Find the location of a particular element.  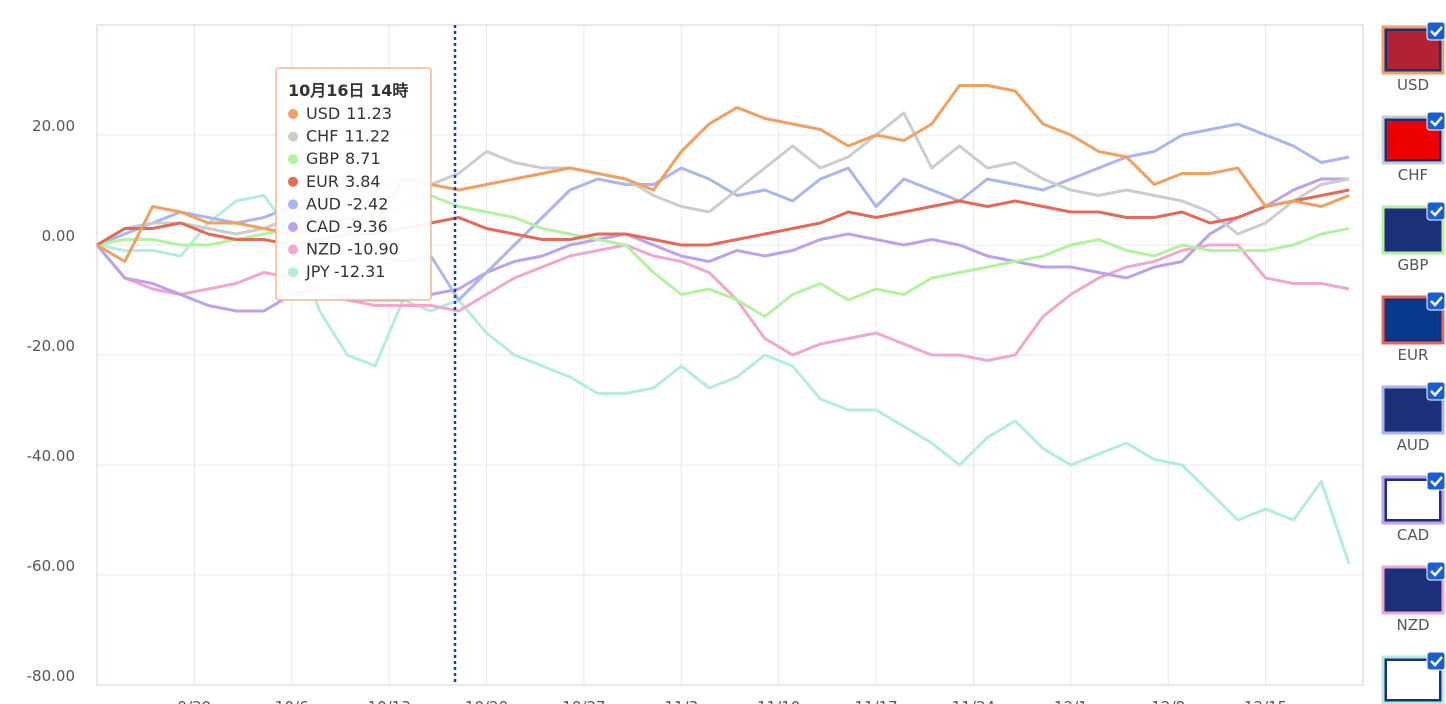

tooltip-item: GBP 8.71 is located at coordinates (343, 158).